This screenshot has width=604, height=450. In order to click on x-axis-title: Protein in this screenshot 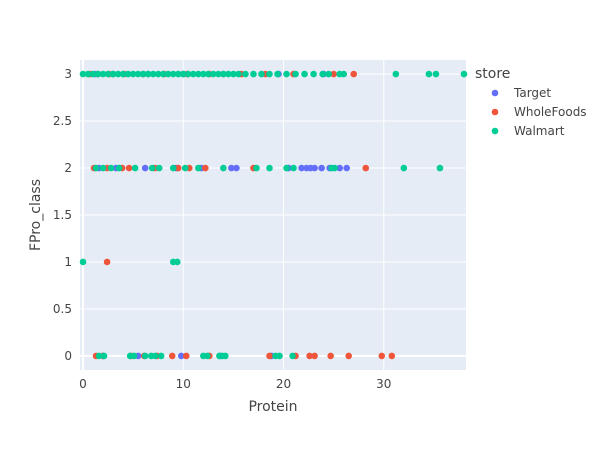, I will do `click(272, 407)`.